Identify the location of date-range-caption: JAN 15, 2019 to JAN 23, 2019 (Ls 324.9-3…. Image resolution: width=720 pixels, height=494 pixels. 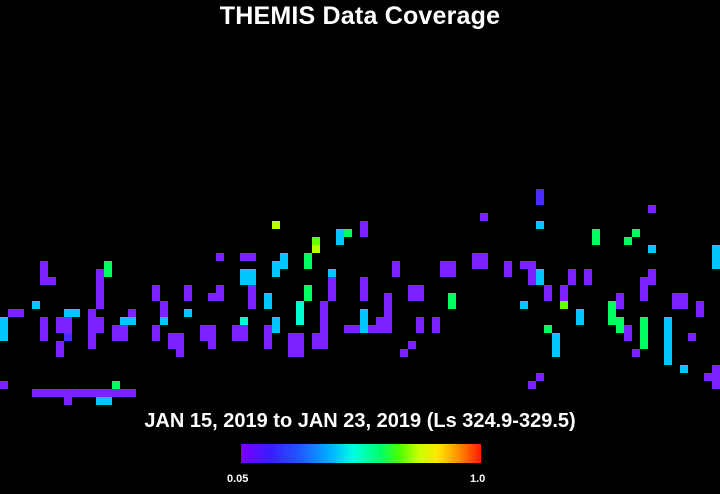
(360, 421).